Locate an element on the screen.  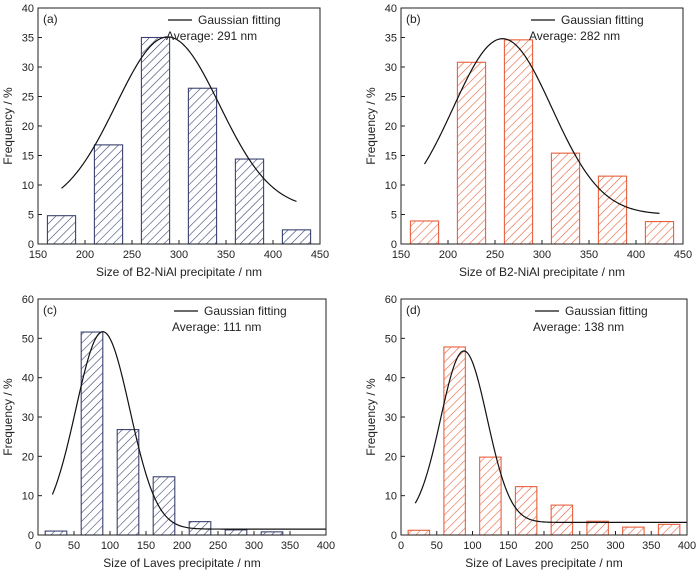
panel-label: (d) is located at coordinates (413, 310).